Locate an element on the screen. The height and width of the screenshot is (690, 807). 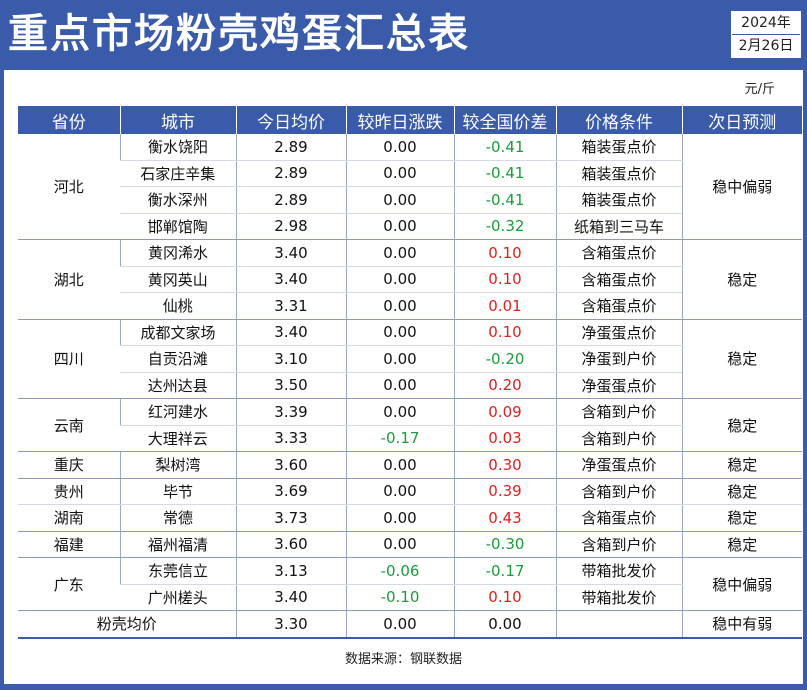
change-cell: -0.17 is located at coordinates (399, 438).